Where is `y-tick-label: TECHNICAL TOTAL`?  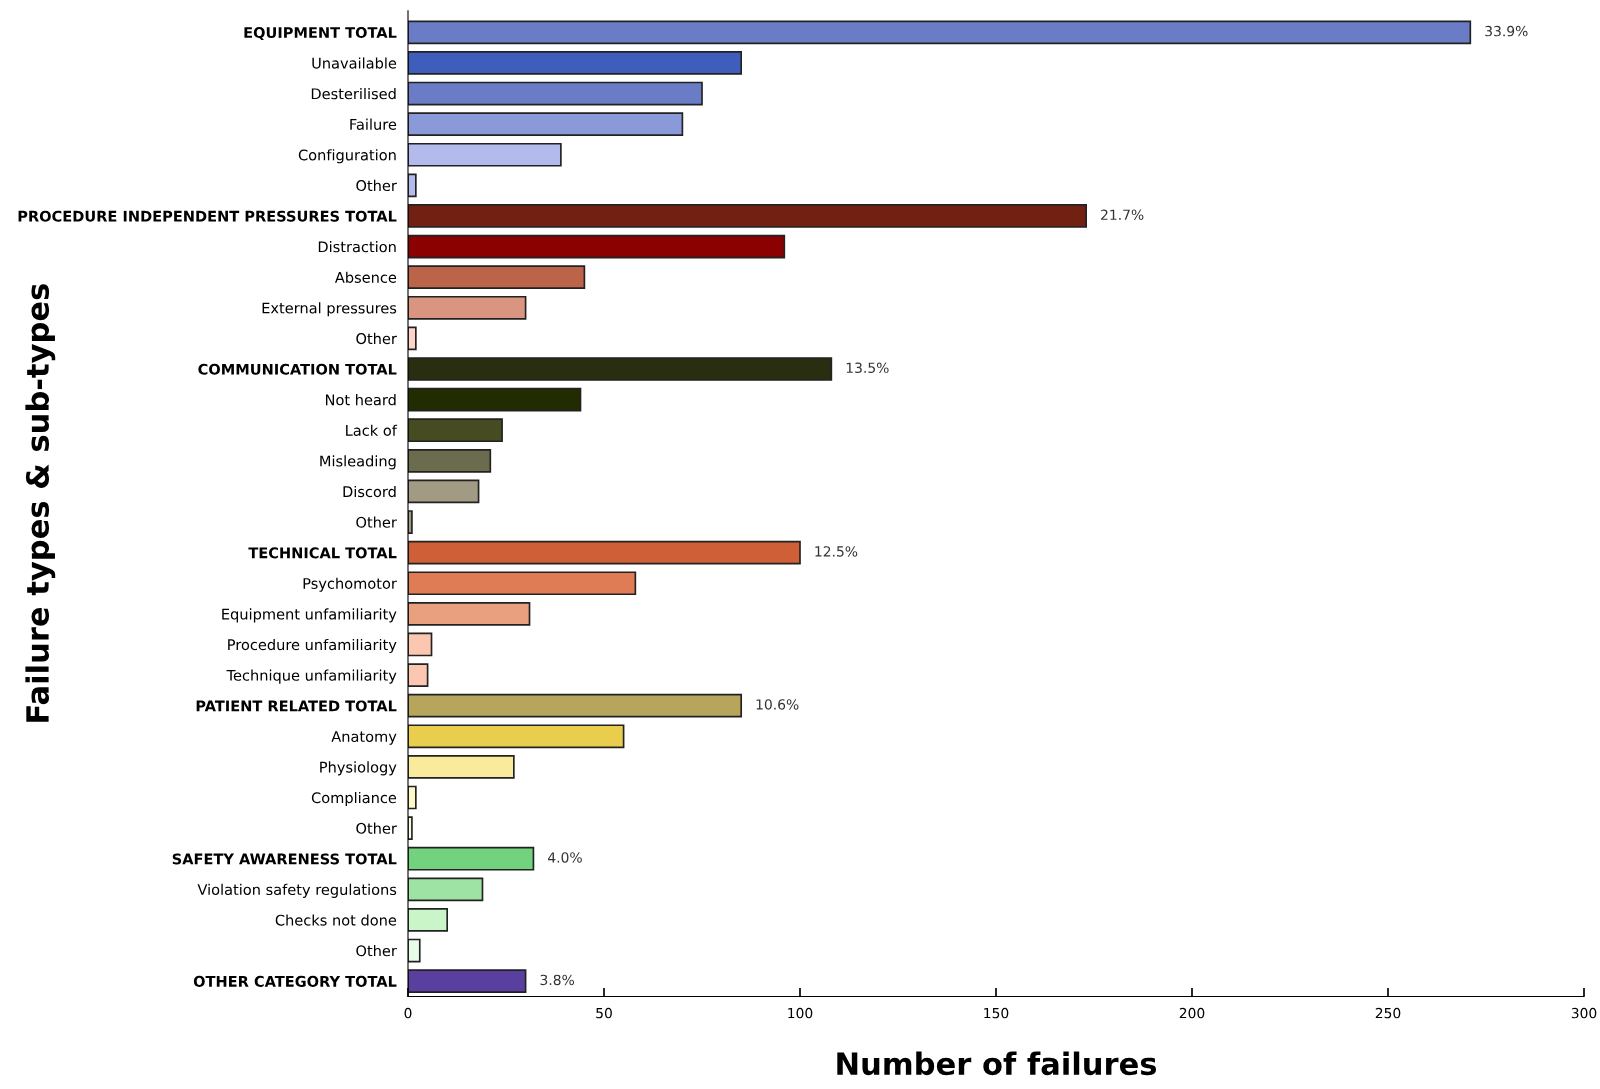 y-tick-label: TECHNICAL TOTAL is located at coordinates (322, 553).